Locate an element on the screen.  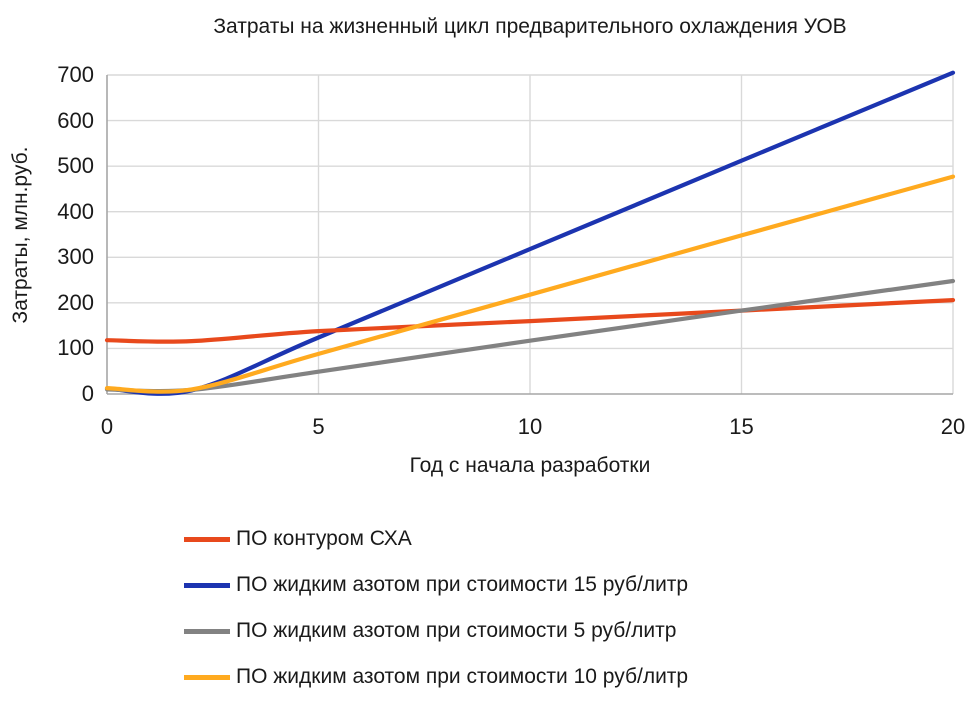
y-tick-label: 100 is located at coordinates (75, 348).